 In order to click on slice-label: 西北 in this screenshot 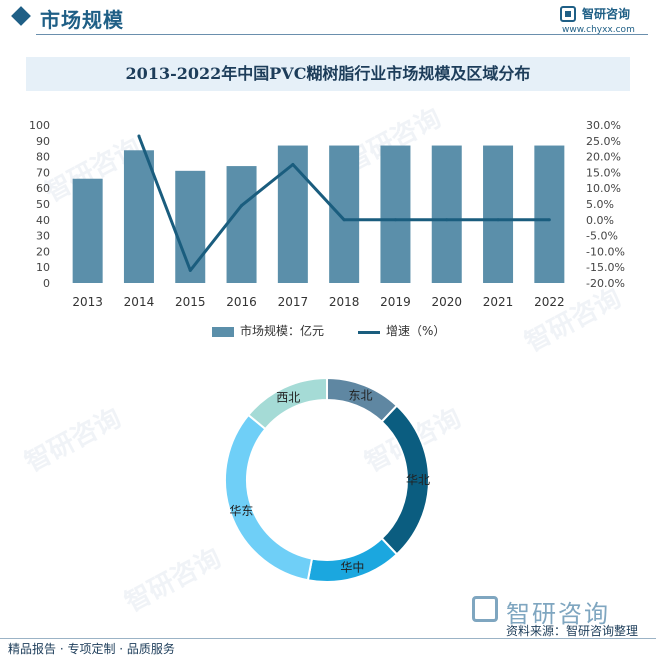, I will do `click(288, 398)`.